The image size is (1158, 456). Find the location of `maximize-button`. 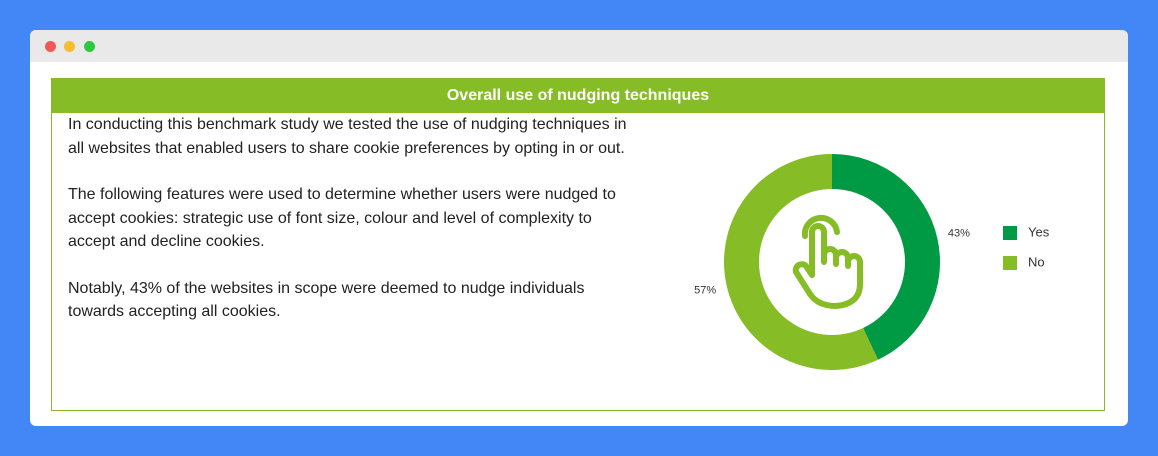

maximize-button is located at coordinates (89, 46).